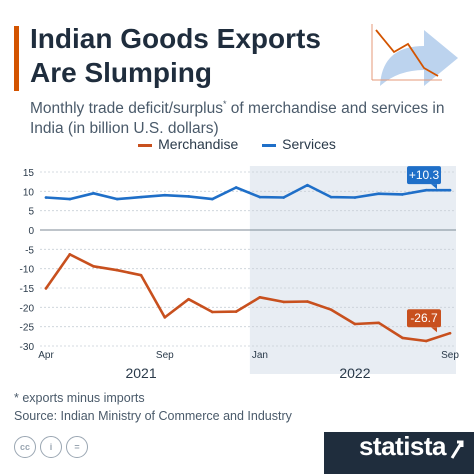 This screenshot has height=474, width=474. Describe the element at coordinates (354, 373) in the screenshot. I see `year-label: 2022` at that location.